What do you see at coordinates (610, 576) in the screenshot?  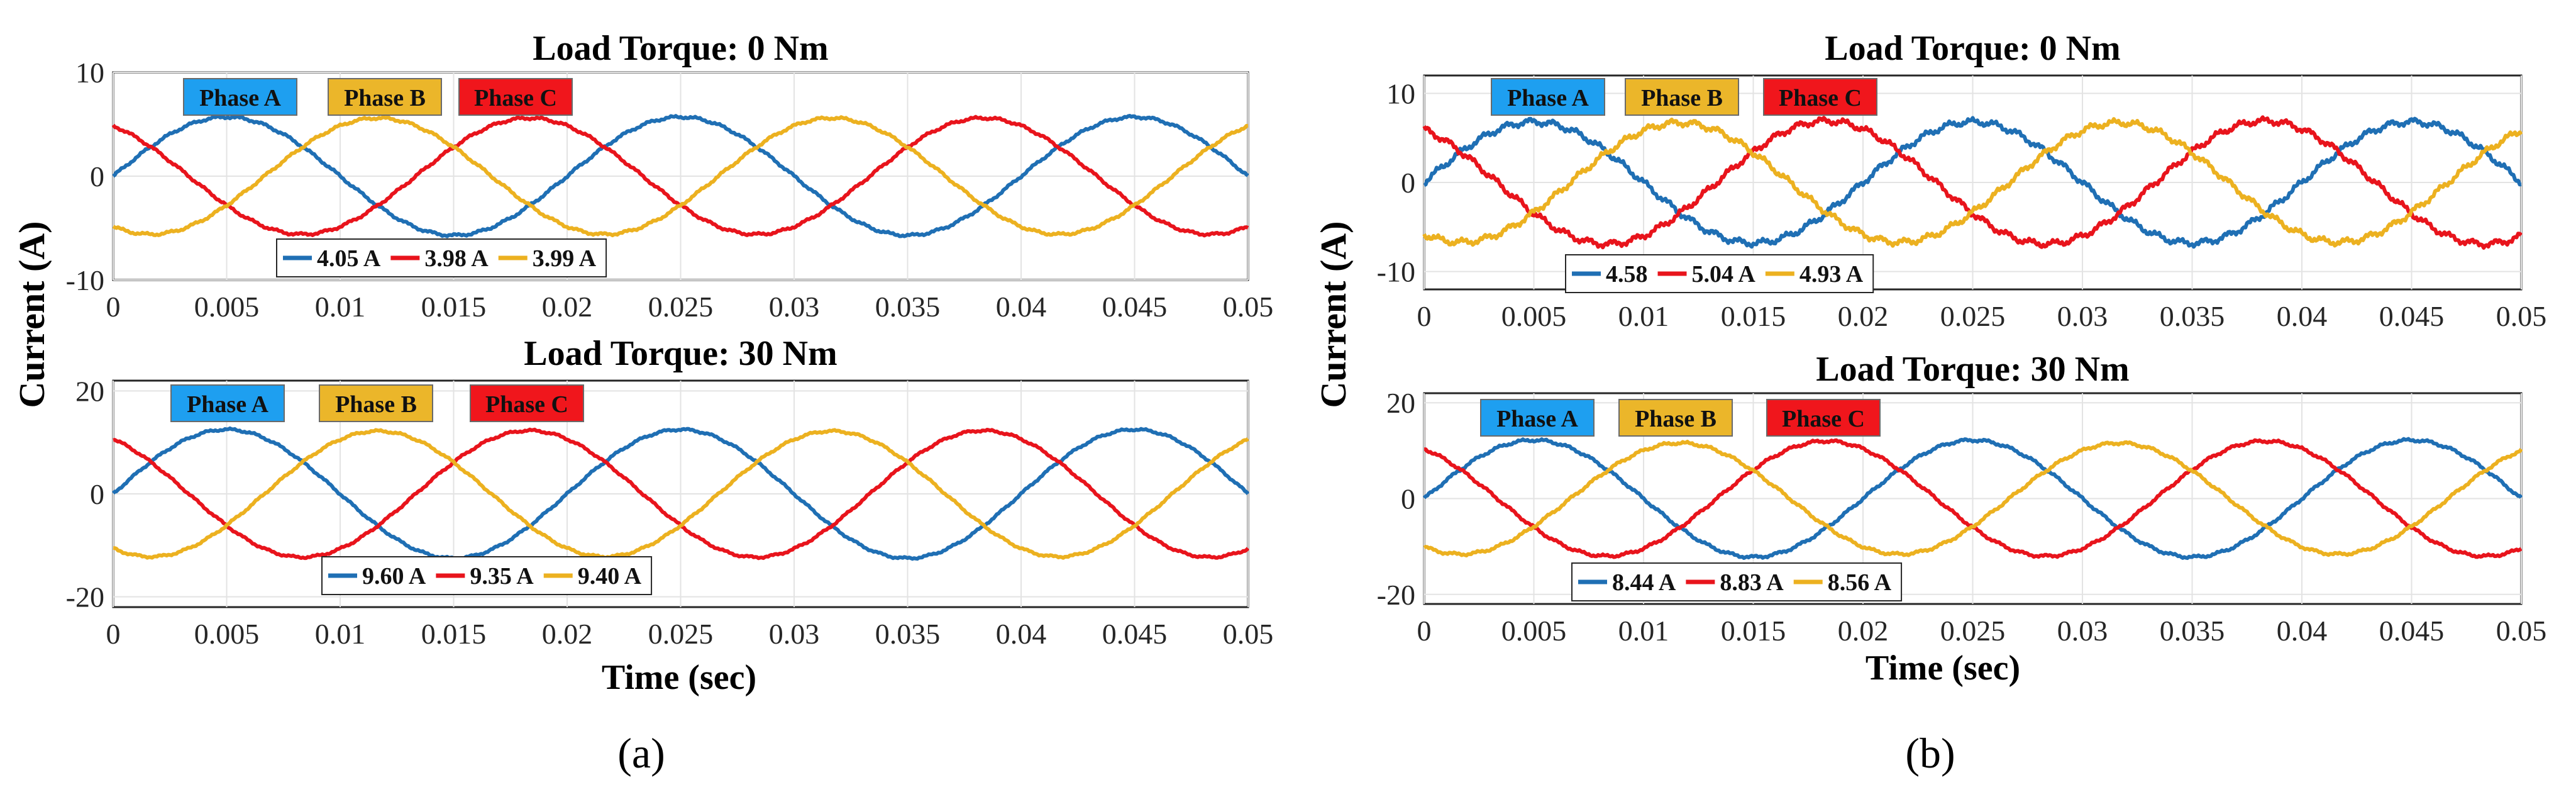 I see `legend-entry: 9.40 A` at bounding box center [610, 576].